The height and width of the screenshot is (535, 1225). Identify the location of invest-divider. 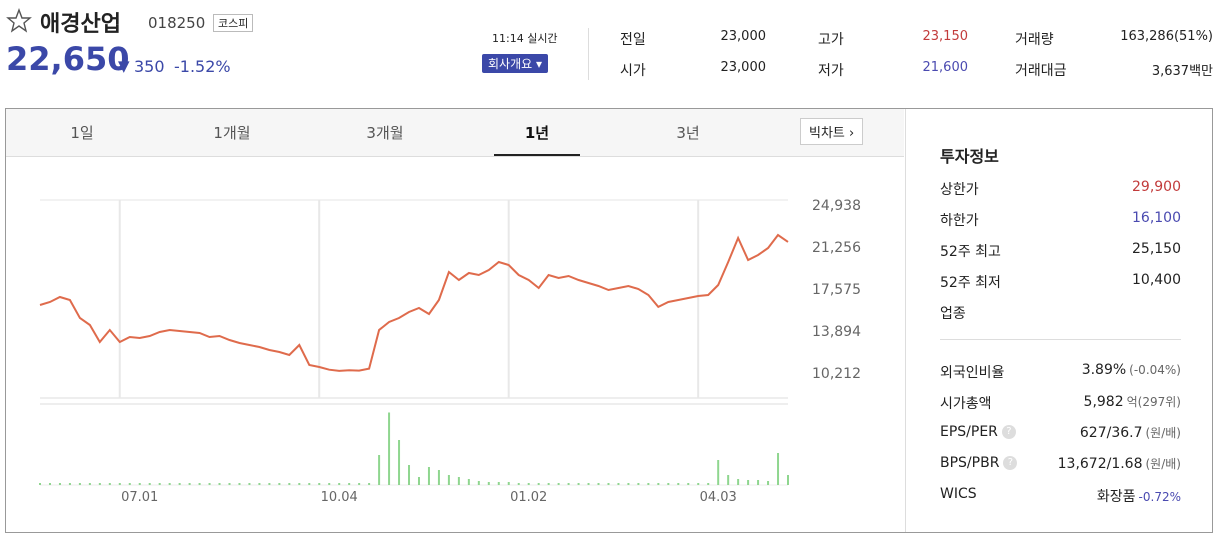
(1060, 339).